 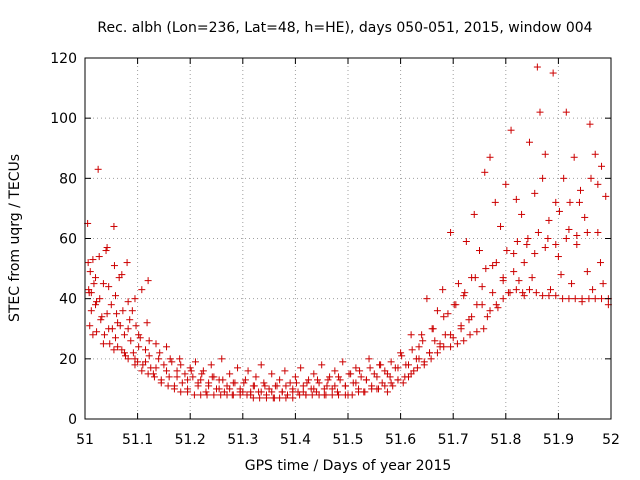 I want to click on y-tick-label: 0, so click(x=72, y=420).